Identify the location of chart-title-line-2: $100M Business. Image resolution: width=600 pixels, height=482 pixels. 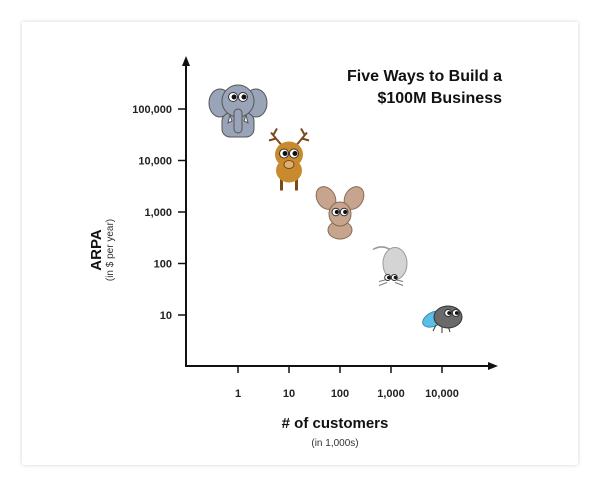
(439, 98).